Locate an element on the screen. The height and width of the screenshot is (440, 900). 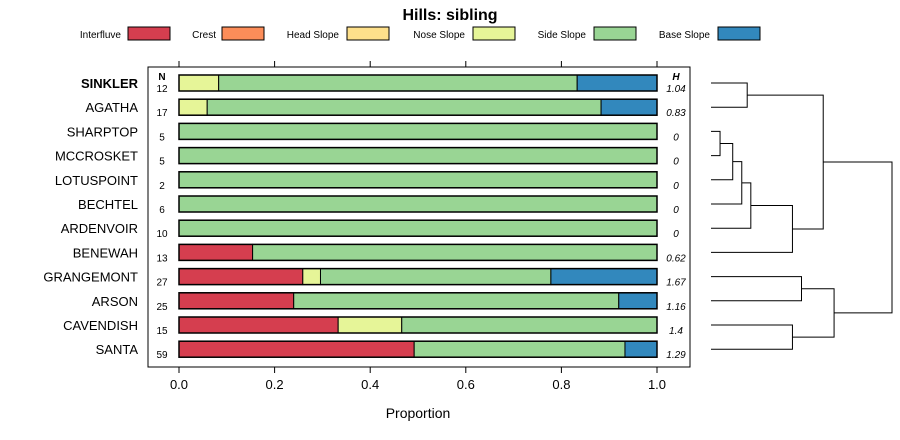
bar-santa-side-slope is located at coordinates (519, 349).